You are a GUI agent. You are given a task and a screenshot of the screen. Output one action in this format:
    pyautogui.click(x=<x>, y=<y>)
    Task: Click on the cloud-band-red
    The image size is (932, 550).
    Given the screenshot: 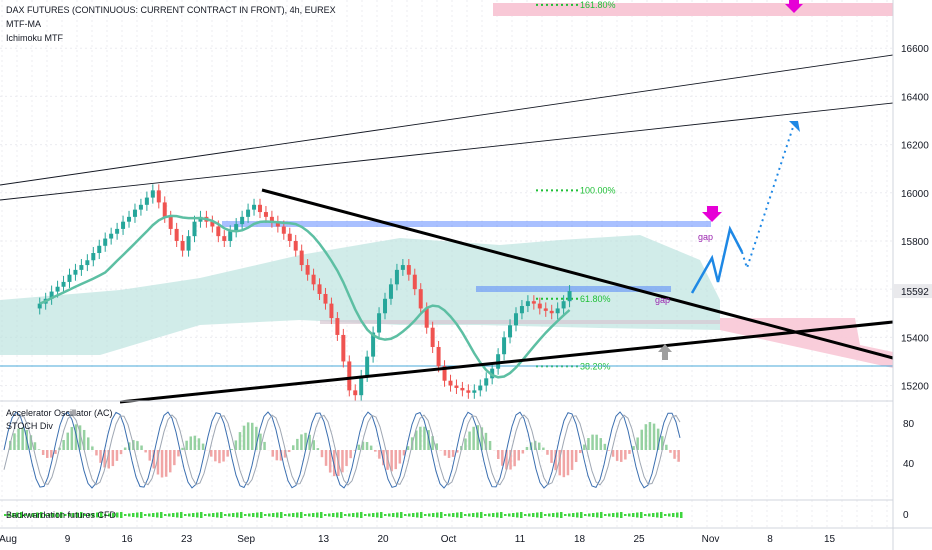 What is the action you would take?
    pyautogui.click(x=806, y=343)
    